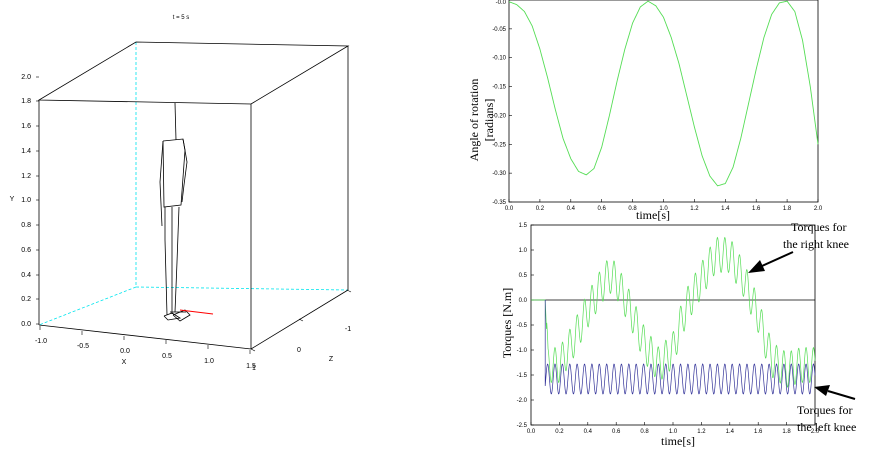  Describe the element at coordinates (758, 432) in the screenshot. I see `torque-x-tick-label: 1.6` at that location.